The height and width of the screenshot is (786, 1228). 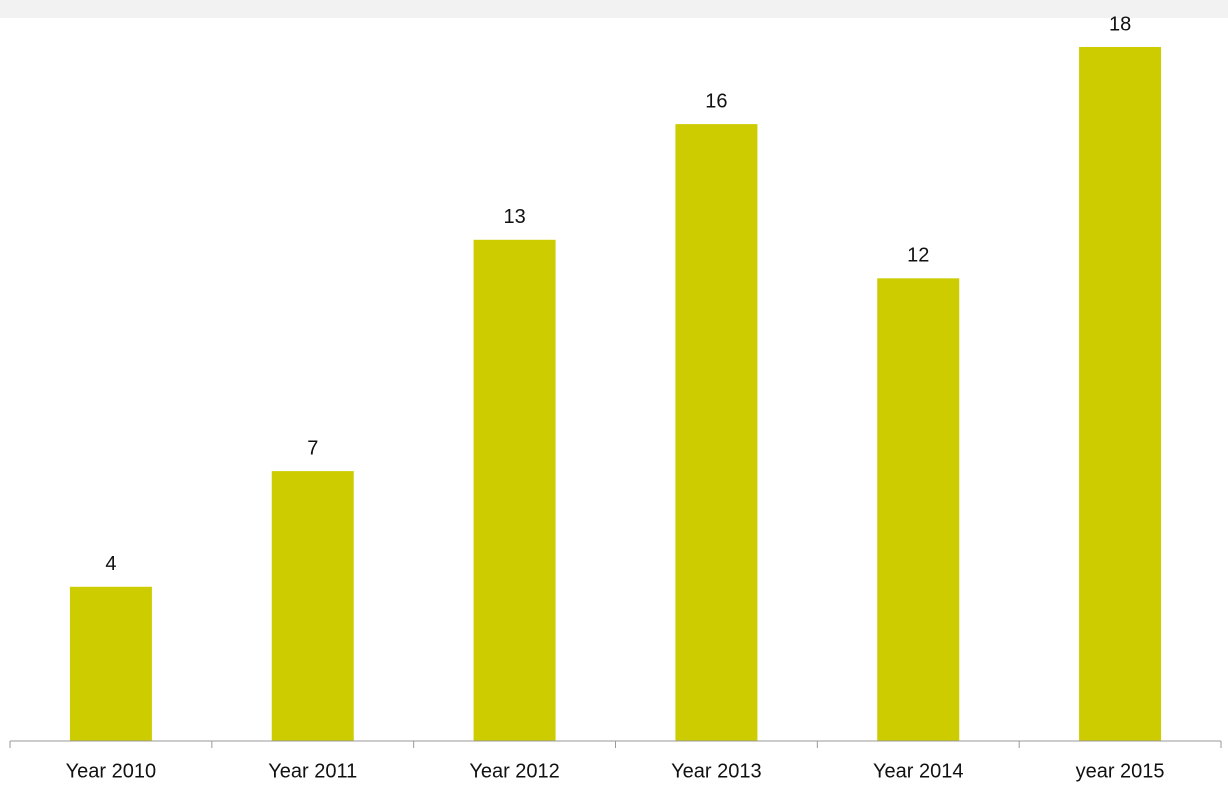 I want to click on top-band, so click(x=614, y=9).